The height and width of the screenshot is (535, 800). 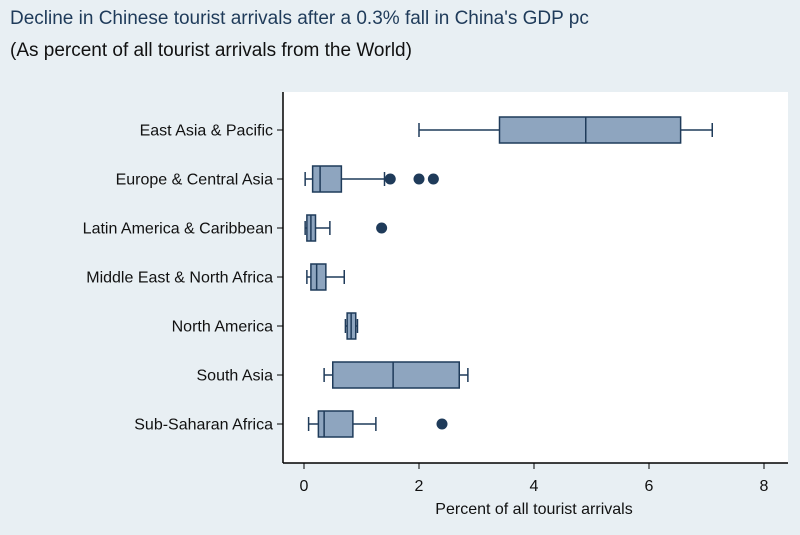 I want to click on box-middle-east-north-africa, so click(x=325, y=277).